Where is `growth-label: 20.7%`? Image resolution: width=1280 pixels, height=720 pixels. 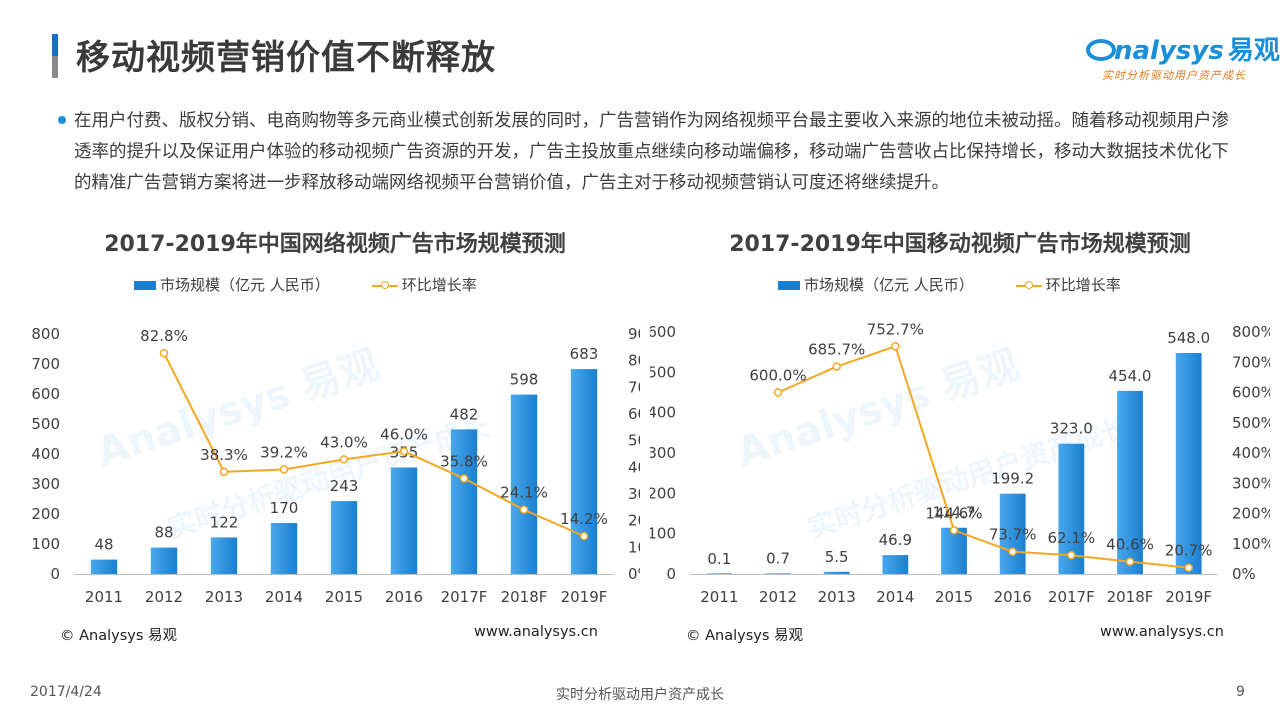 growth-label: 20.7% is located at coordinates (1189, 551).